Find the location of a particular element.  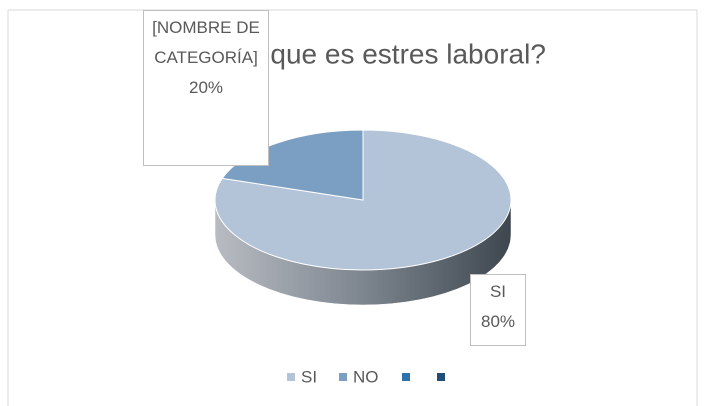

data-label-name: [NOMBRE DE CATEGORÍA] is located at coordinates (206, 42).